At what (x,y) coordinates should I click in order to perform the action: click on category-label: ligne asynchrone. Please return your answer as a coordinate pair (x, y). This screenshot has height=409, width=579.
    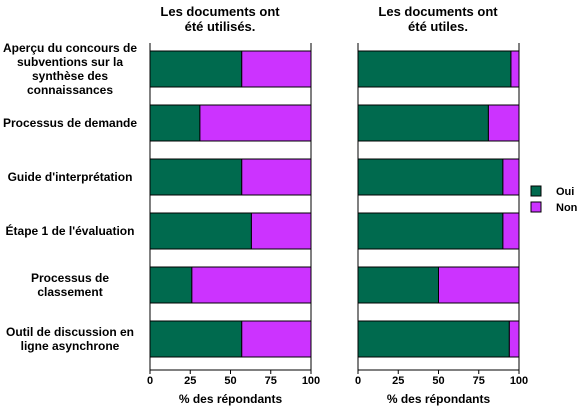
    Looking at the image, I should click on (70, 346).